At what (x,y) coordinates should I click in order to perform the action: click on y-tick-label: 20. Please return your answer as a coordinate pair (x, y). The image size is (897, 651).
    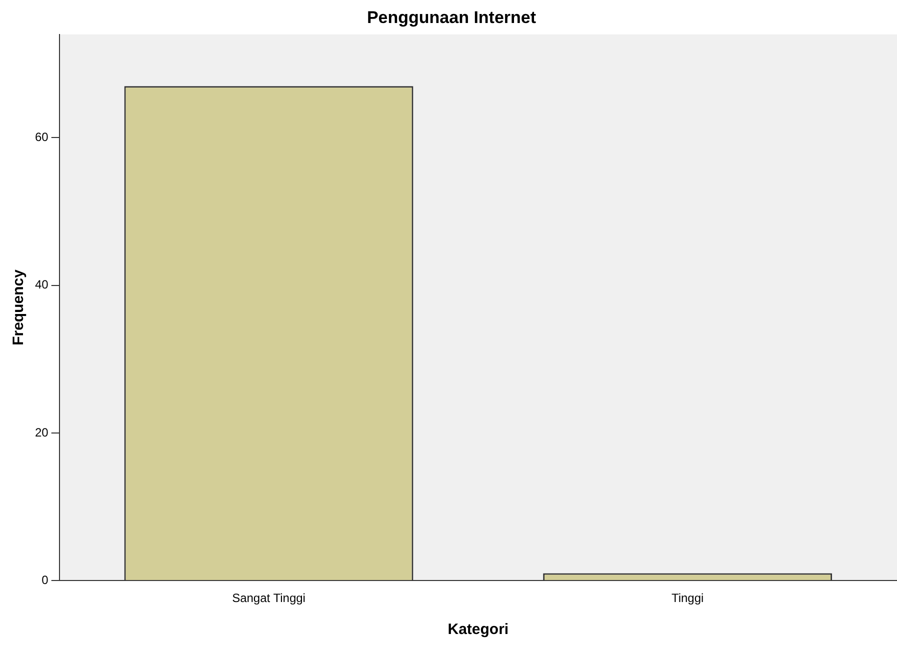
    Looking at the image, I should click on (41, 432).